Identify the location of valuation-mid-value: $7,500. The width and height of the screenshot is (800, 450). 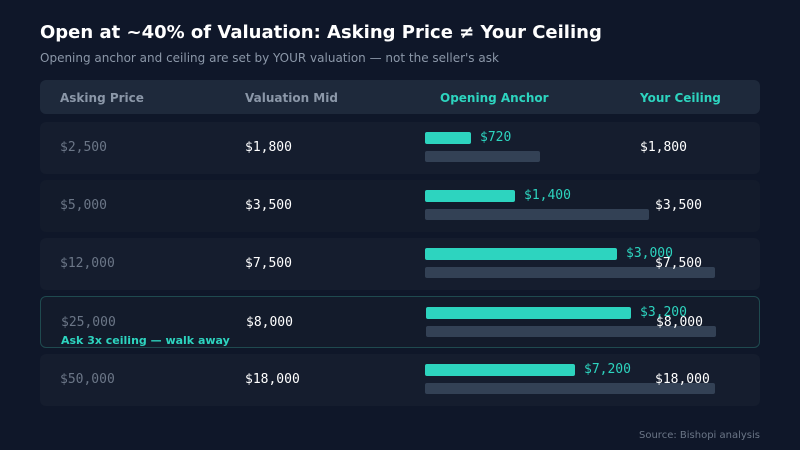
(268, 263).